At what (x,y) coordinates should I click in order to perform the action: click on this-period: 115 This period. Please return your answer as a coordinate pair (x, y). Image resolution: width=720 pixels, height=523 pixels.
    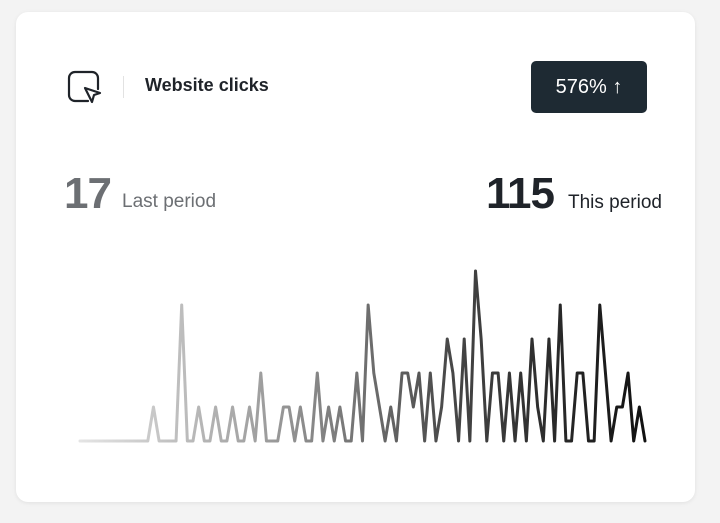
    Looking at the image, I should click on (574, 194).